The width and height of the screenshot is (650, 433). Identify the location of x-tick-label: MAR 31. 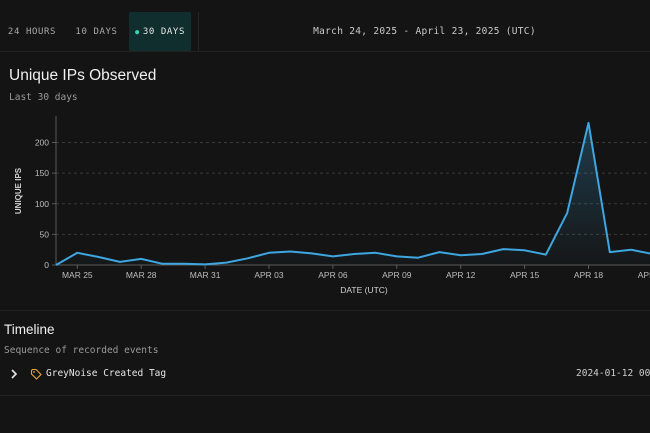
(205, 275).